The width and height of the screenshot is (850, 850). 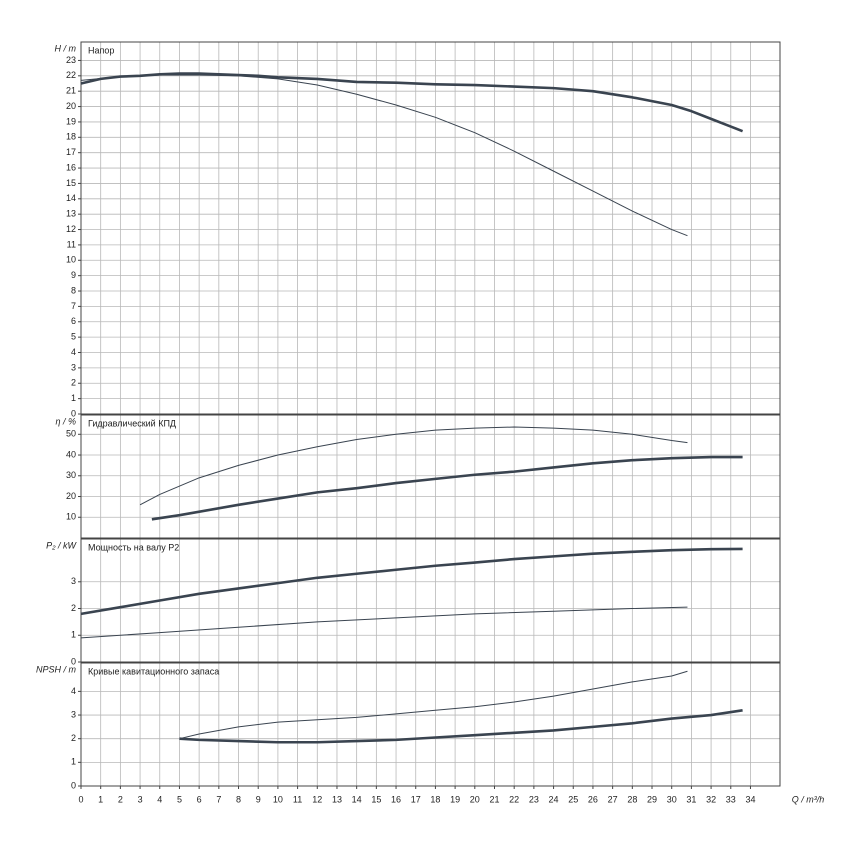 I want to click on panel-title: Мощность на валу P2, so click(x=133, y=547).